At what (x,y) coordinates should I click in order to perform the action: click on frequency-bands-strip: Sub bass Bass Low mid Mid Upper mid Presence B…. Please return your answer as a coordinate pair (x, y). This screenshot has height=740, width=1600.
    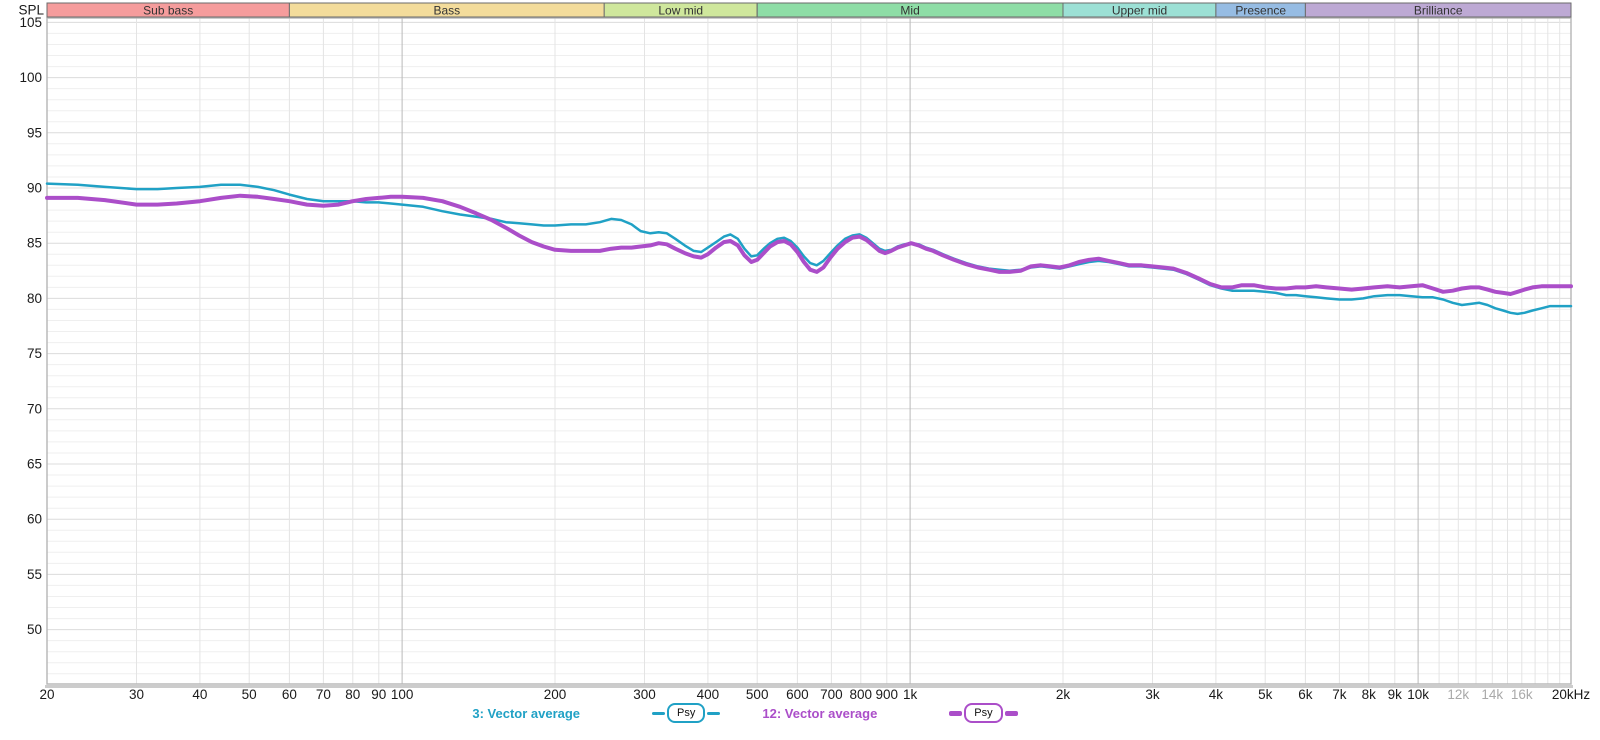
    Looking at the image, I should click on (809, 10).